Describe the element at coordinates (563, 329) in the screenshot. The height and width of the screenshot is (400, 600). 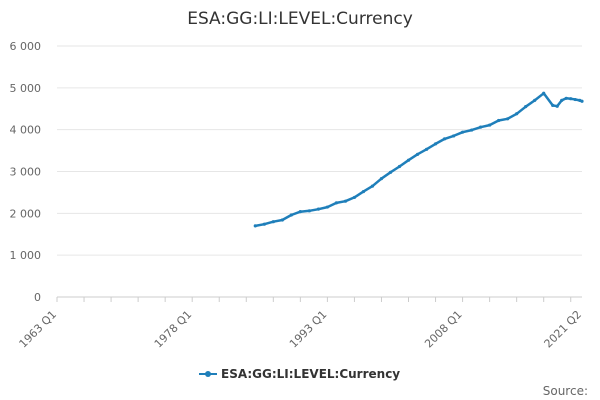
I see `x-tick-label: 2021 Q2` at that location.